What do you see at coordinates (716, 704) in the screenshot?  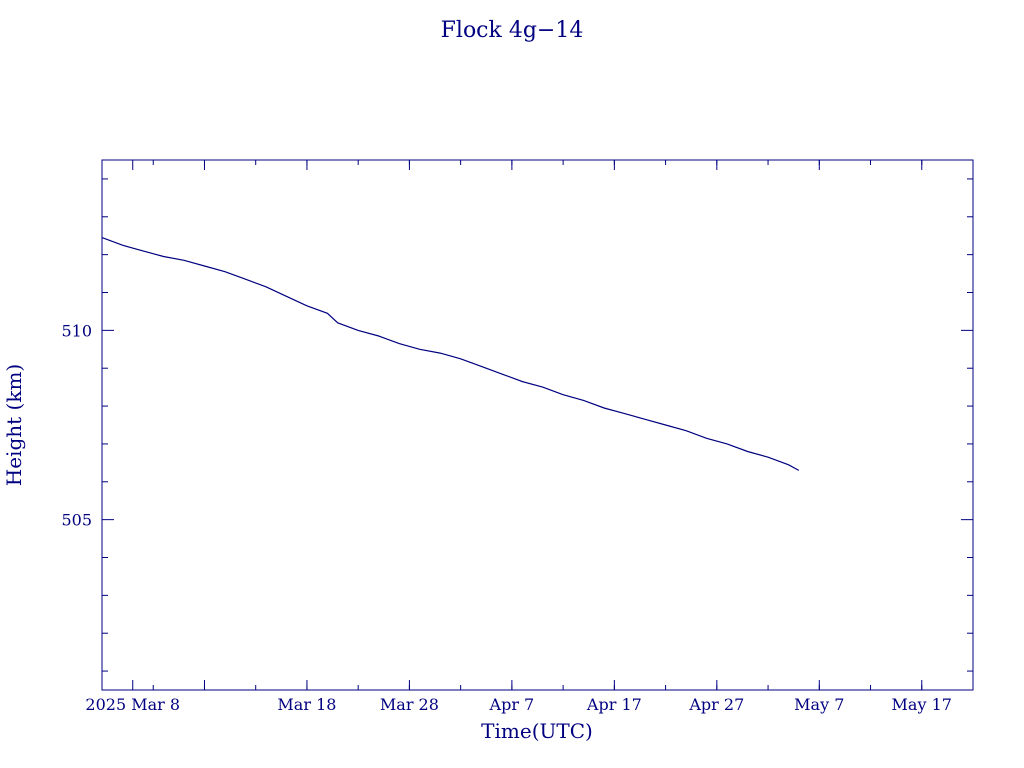 I see `x-tick-label: Apr 27` at bounding box center [716, 704].